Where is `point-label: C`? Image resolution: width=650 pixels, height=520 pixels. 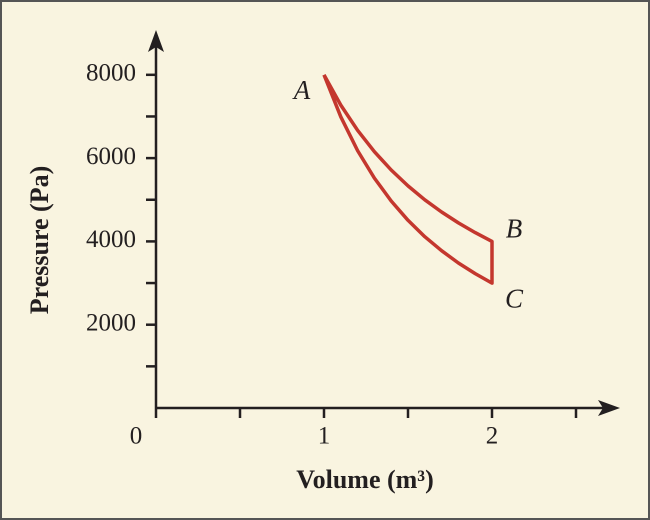 point-label: C is located at coordinates (514, 298).